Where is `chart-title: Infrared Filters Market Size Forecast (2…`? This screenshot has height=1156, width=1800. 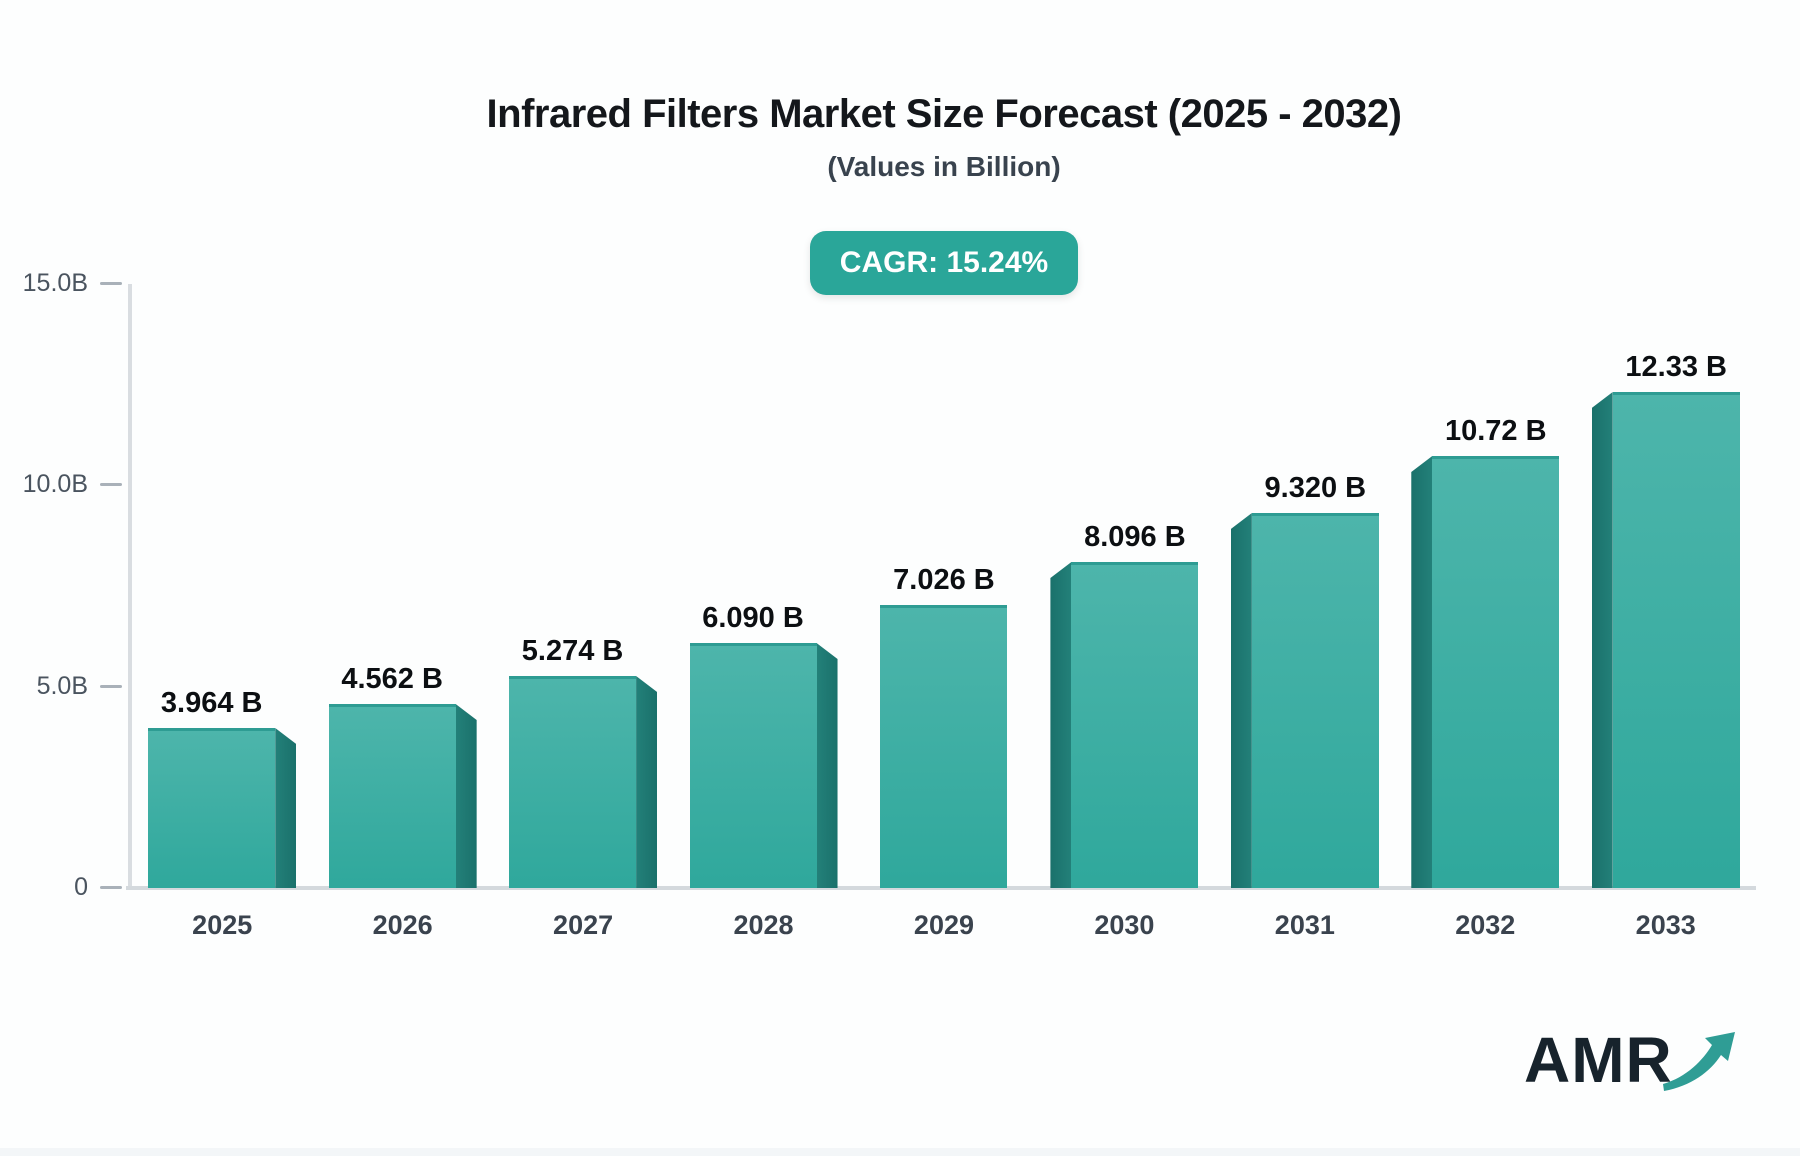
chart-title: Infrared Filters Market Size Forecast (2… is located at coordinates (944, 114).